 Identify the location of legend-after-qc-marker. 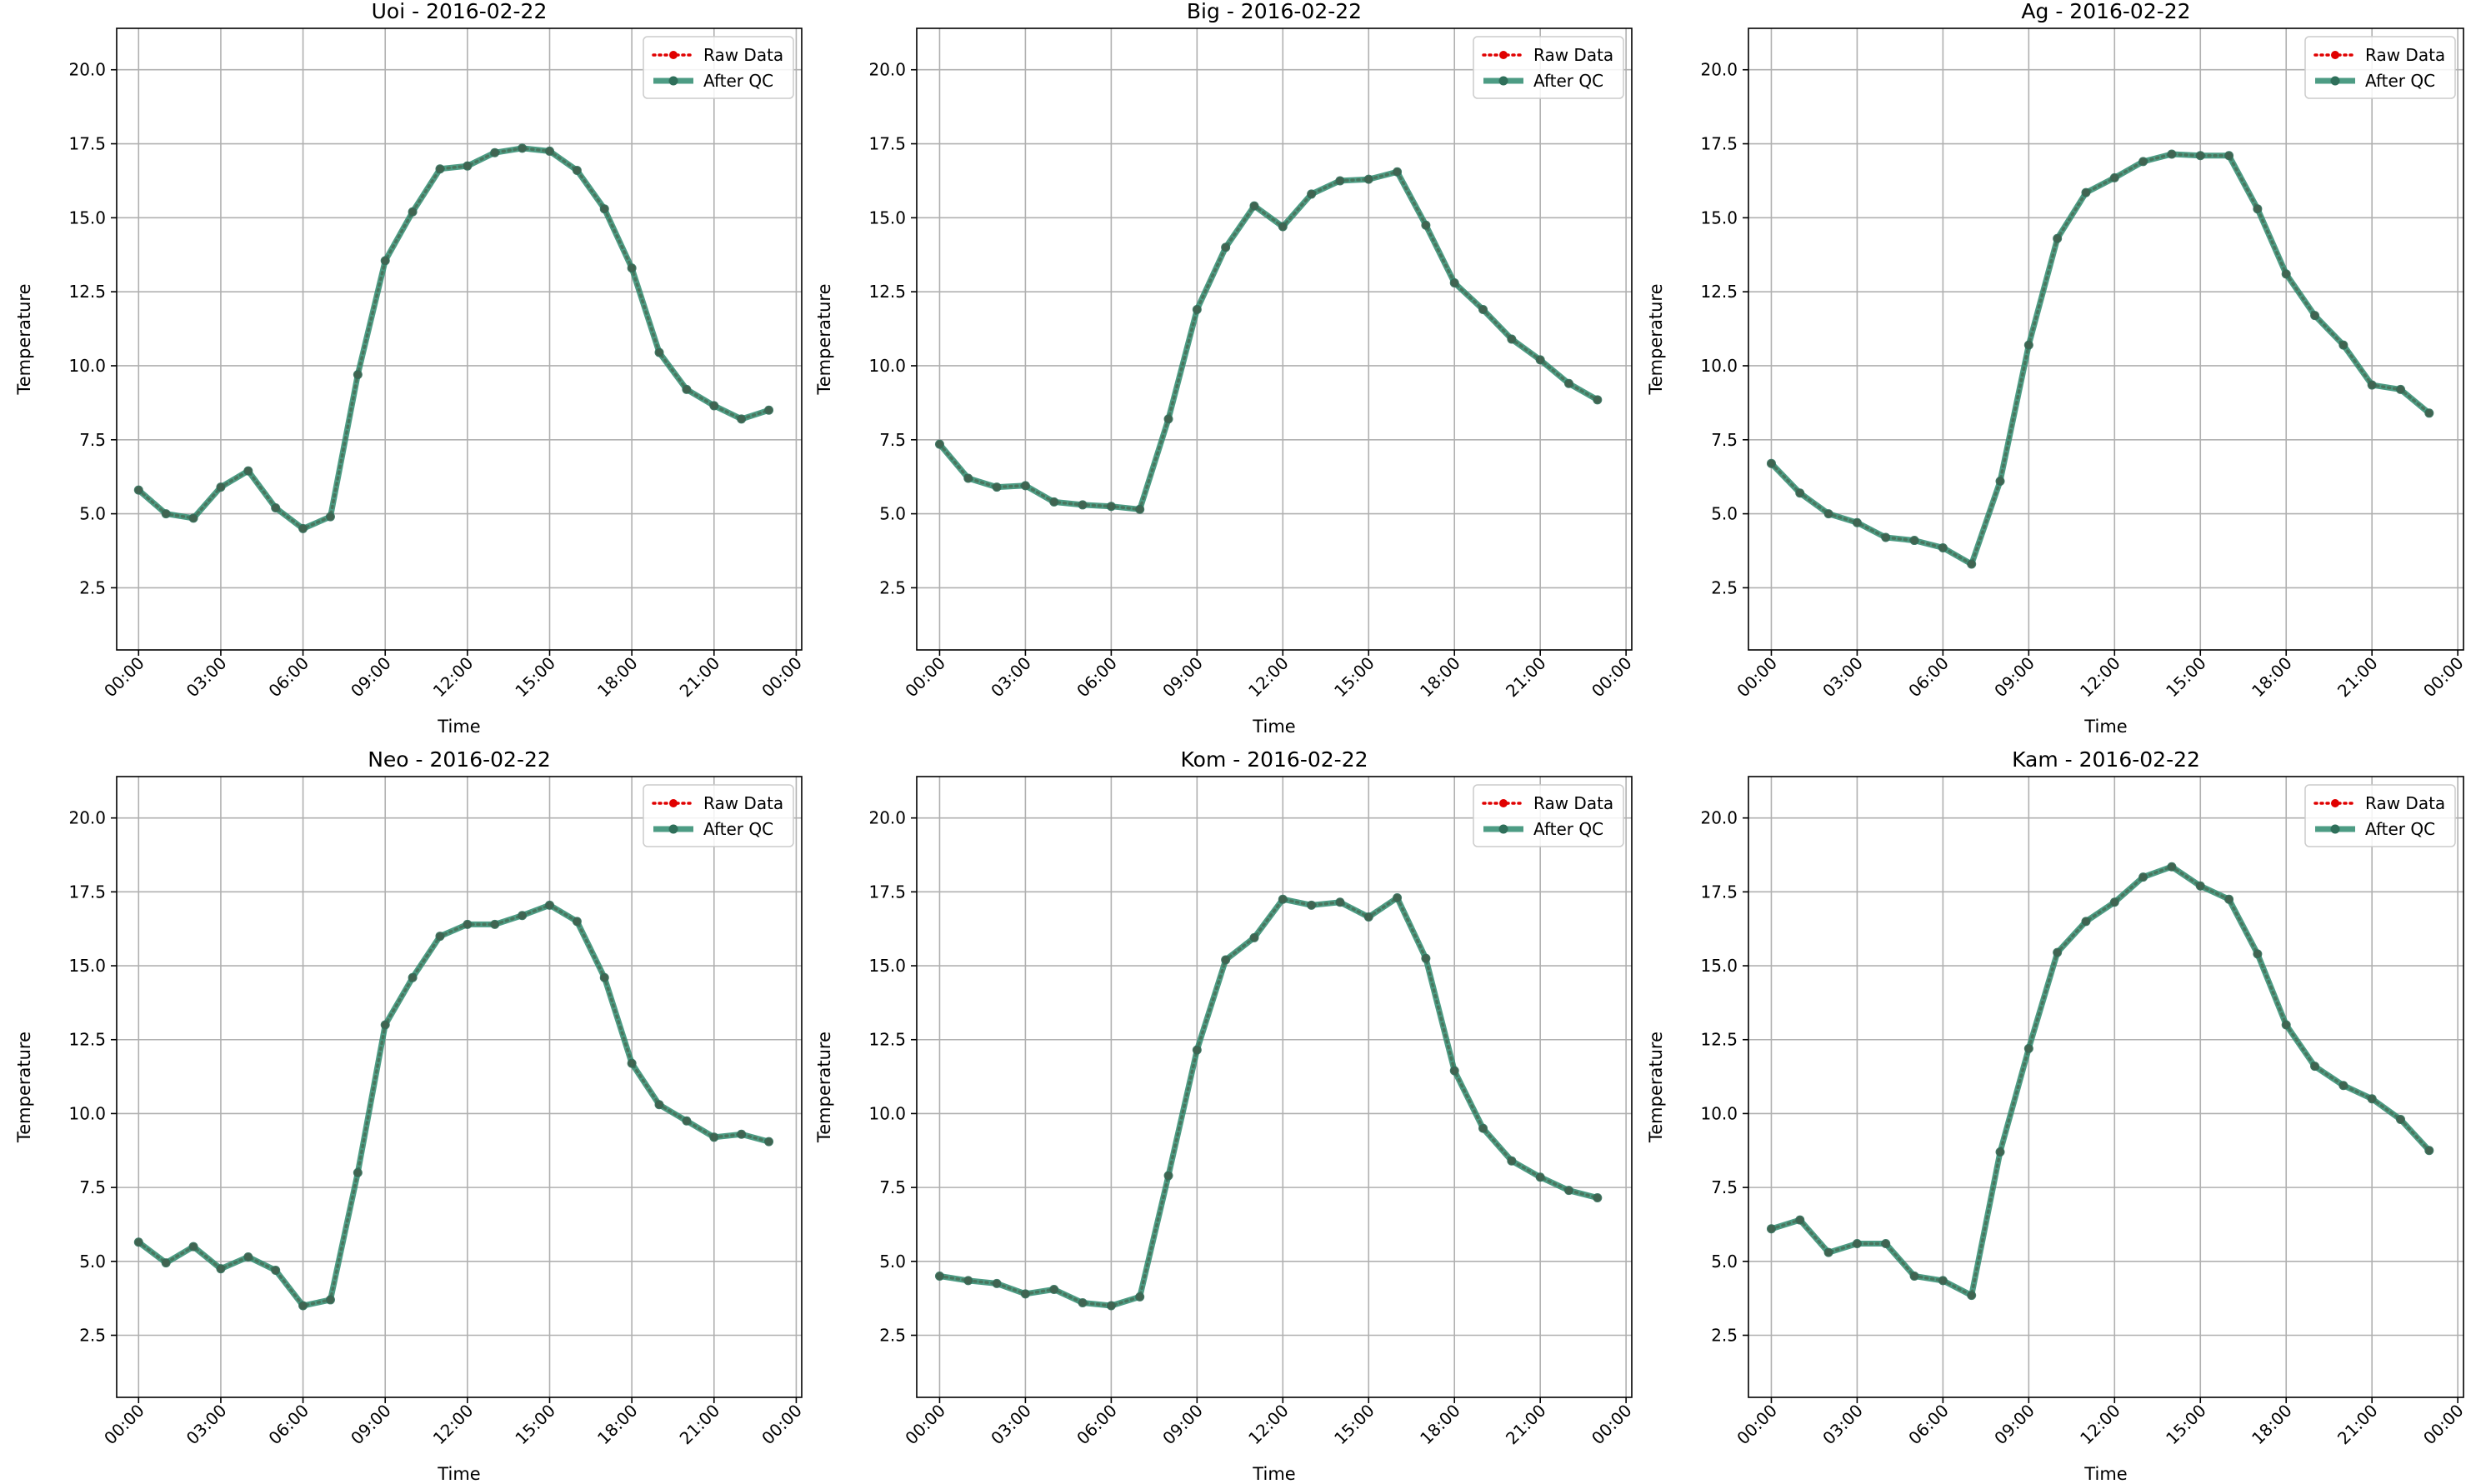
(1503, 81).